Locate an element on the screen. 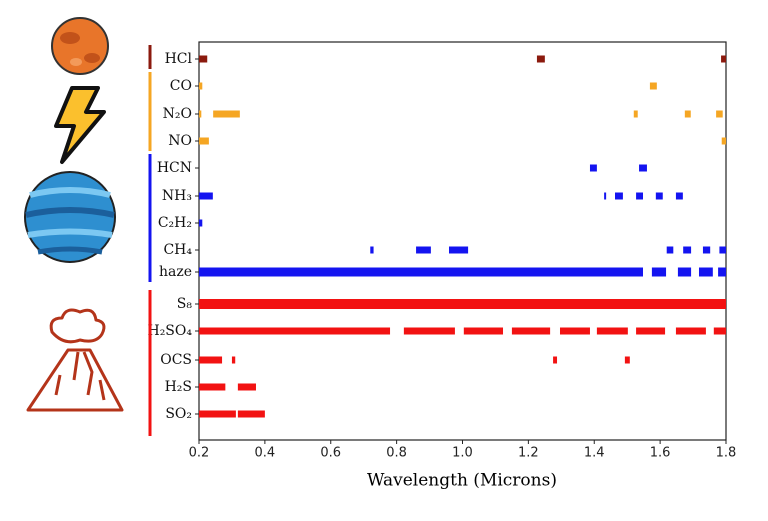  species-label: SO₂ is located at coordinates (178, 414).